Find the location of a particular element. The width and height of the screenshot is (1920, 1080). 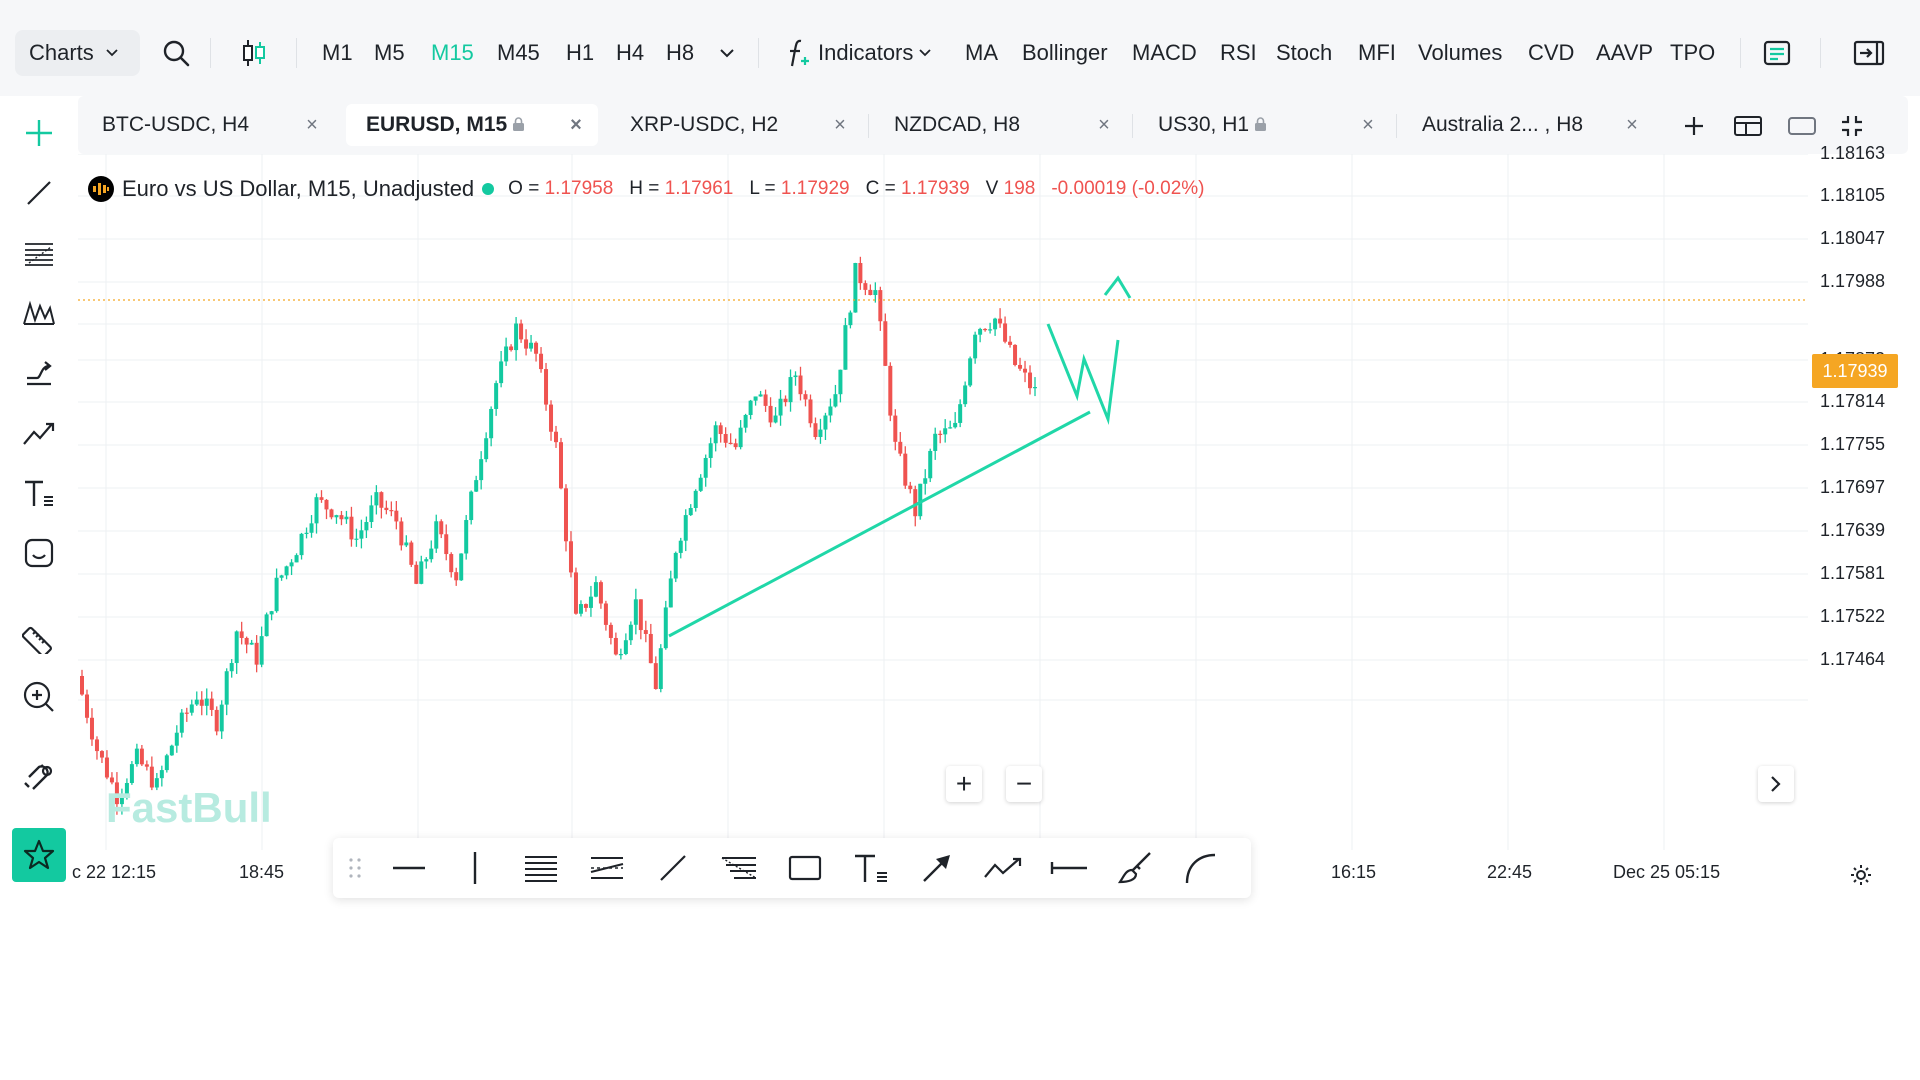

tab-nzdcad-h8: NZDCAD, H8 × is located at coordinates (1000, 125).